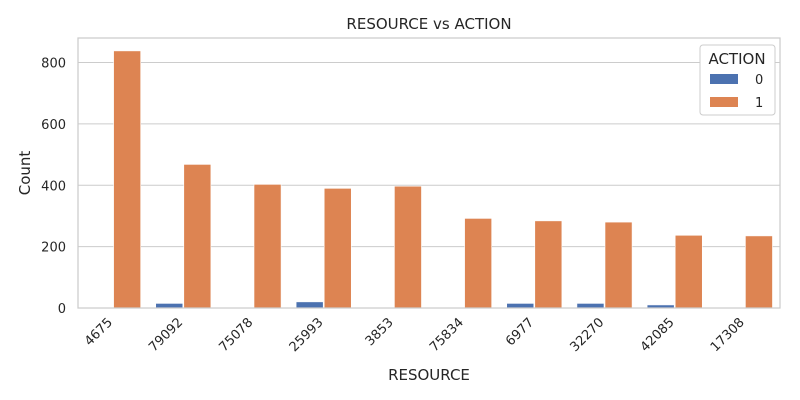 The height and width of the screenshot is (400, 800). What do you see at coordinates (759, 103) in the screenshot?
I see `legend-label-1: 1` at bounding box center [759, 103].